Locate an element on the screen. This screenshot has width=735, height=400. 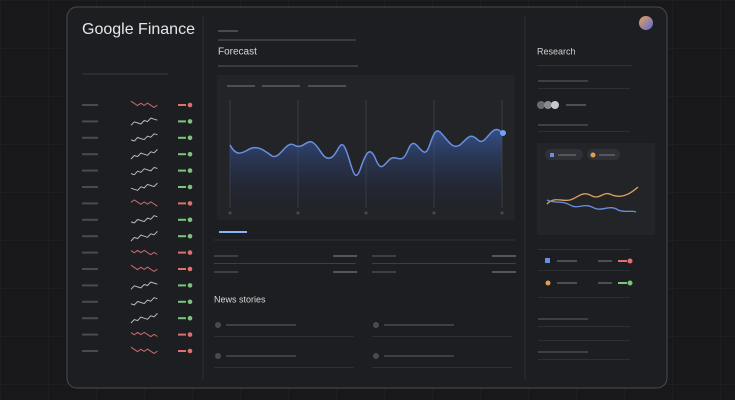
avatars is located at coordinates (561, 105).